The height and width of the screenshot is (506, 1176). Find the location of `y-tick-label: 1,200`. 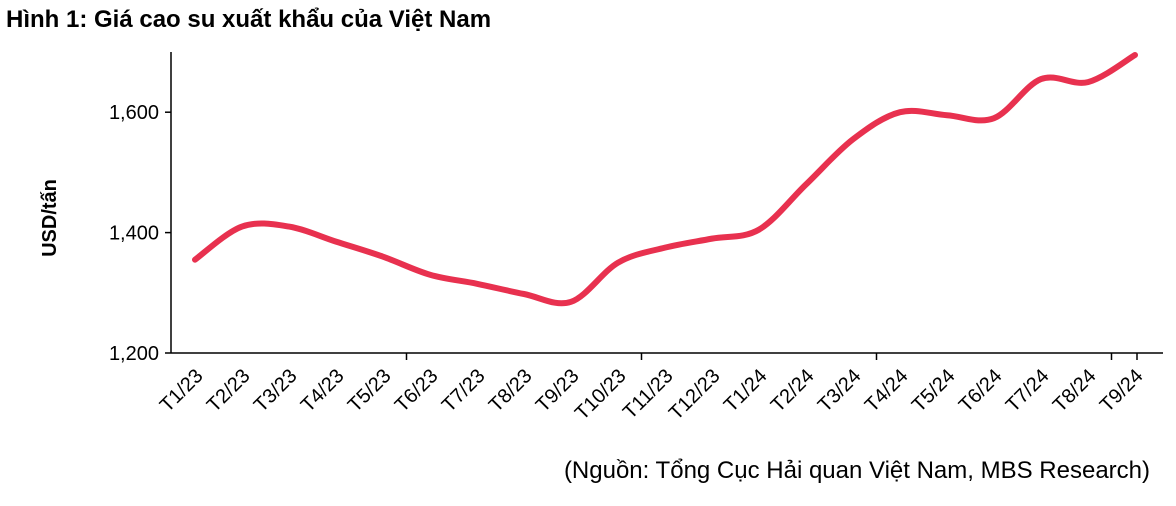

y-tick-label: 1,200 is located at coordinates (134, 354).